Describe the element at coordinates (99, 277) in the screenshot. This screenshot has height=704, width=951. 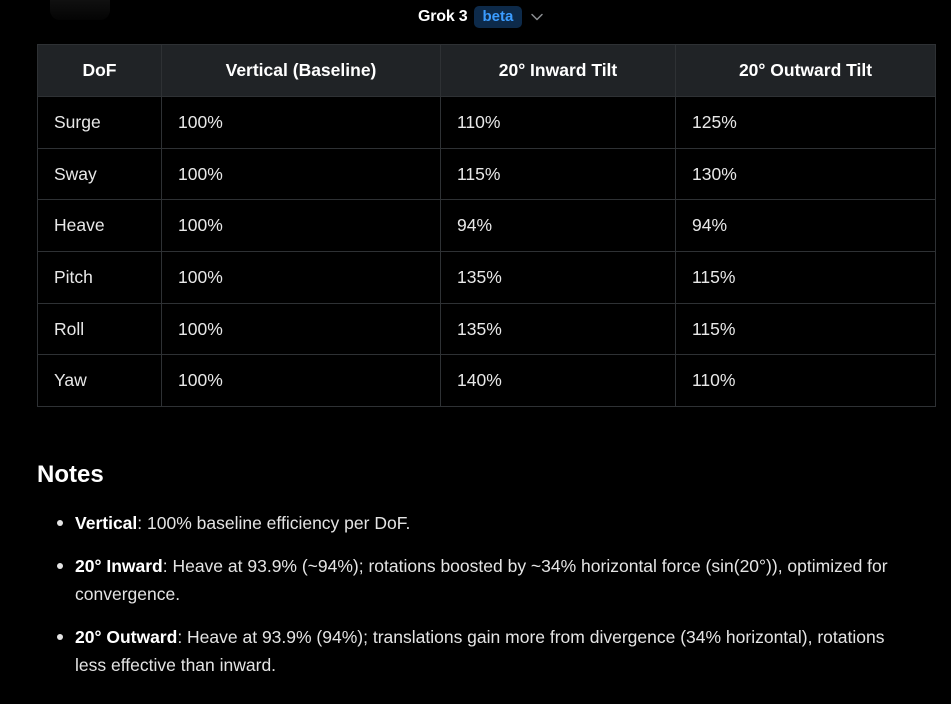
I see `table-cell: Pitch` at that location.